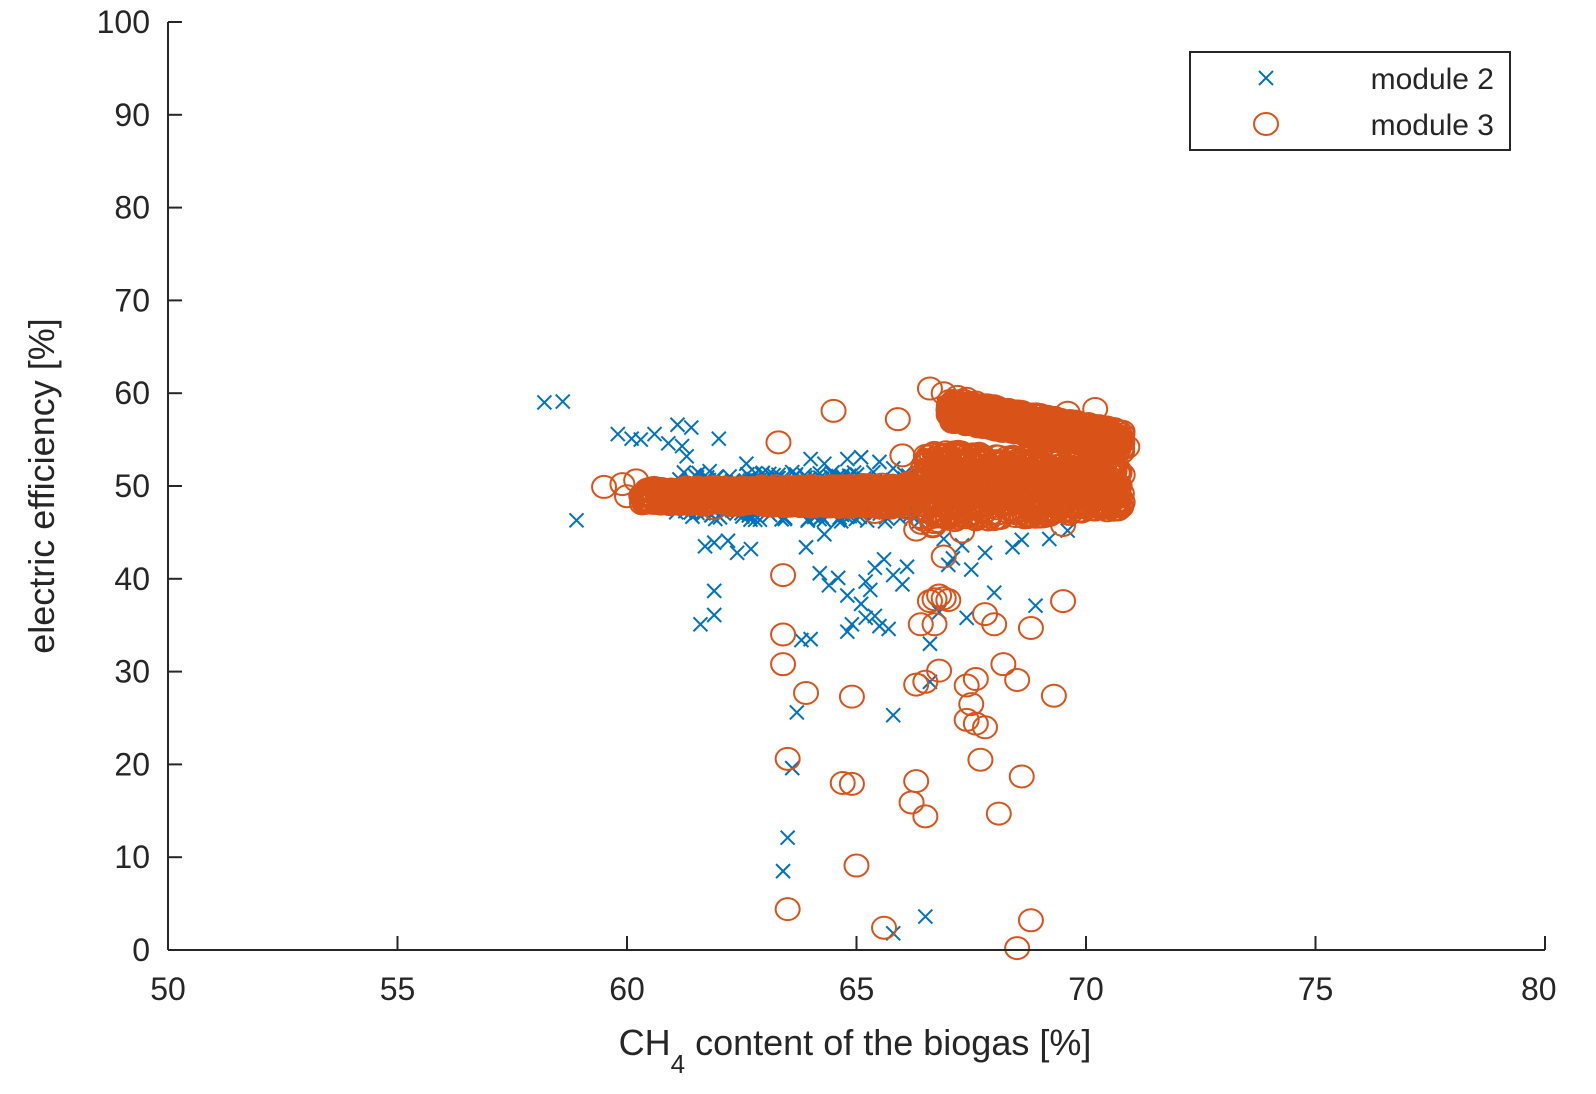  What do you see at coordinates (132, 300) in the screenshot?
I see `y-tick-label: 70` at bounding box center [132, 300].